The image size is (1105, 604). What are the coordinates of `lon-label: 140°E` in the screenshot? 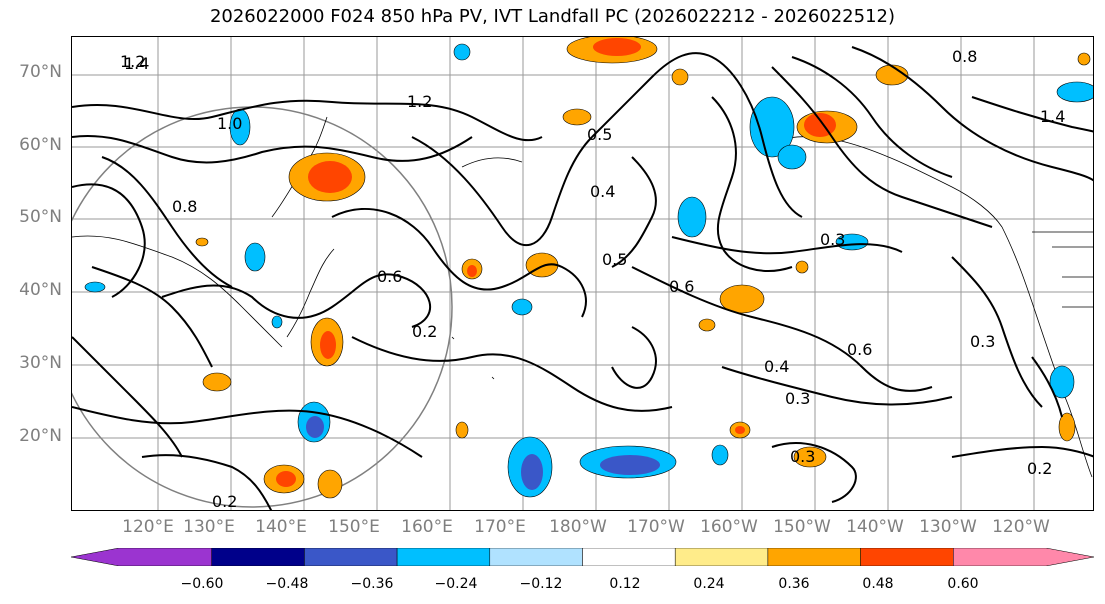 It's located at (281, 527).